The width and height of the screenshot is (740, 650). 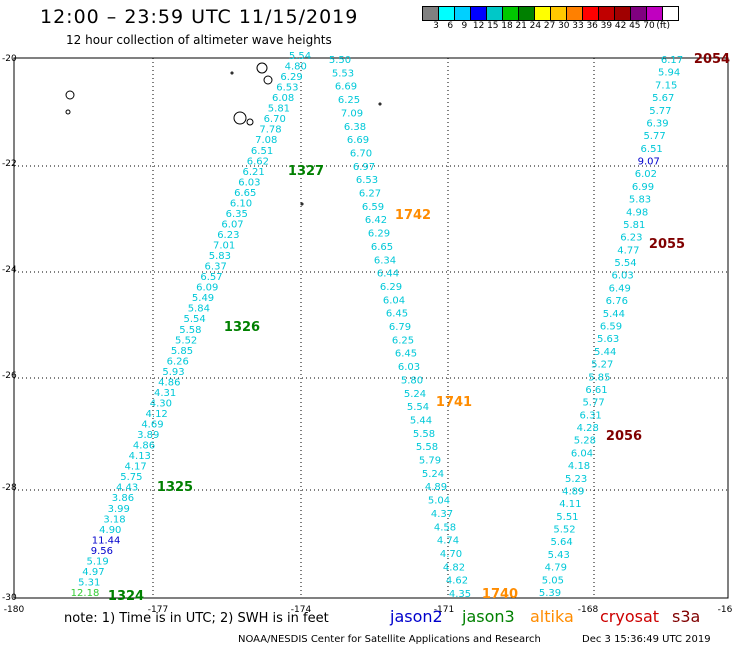 What do you see at coordinates (579, 466) in the screenshot?
I see `wave-height-value: 4.18` at bounding box center [579, 466].